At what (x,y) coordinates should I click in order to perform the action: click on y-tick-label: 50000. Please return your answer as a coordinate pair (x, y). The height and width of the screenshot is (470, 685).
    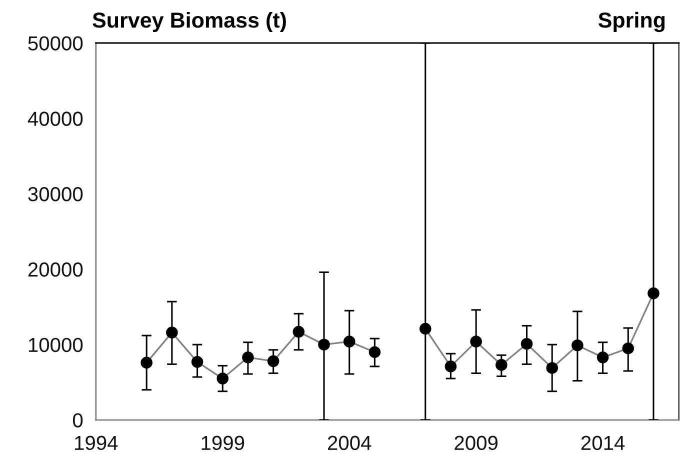
    Looking at the image, I should click on (55, 43).